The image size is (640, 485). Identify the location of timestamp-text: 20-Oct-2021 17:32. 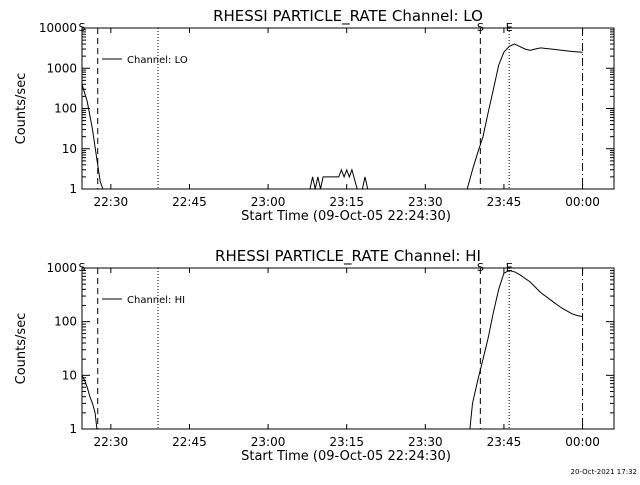
(603, 472).